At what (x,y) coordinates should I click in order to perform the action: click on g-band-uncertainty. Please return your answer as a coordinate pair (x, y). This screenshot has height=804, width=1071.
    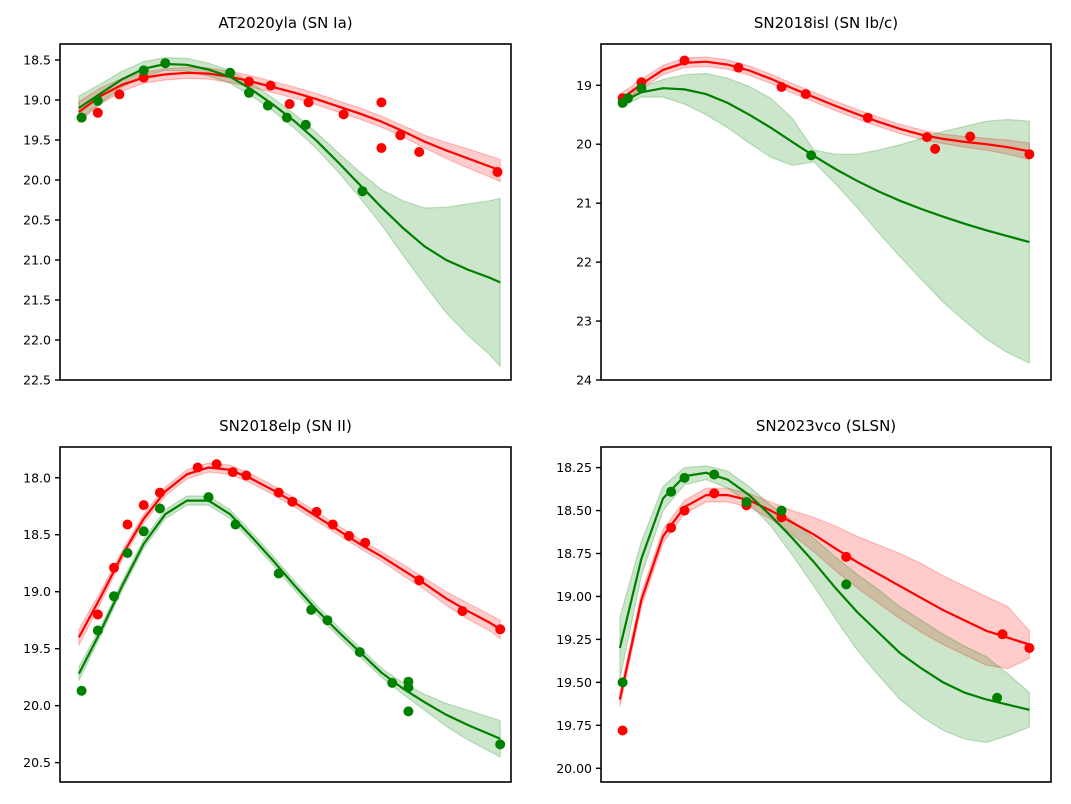
    Looking at the image, I should click on (289, 626).